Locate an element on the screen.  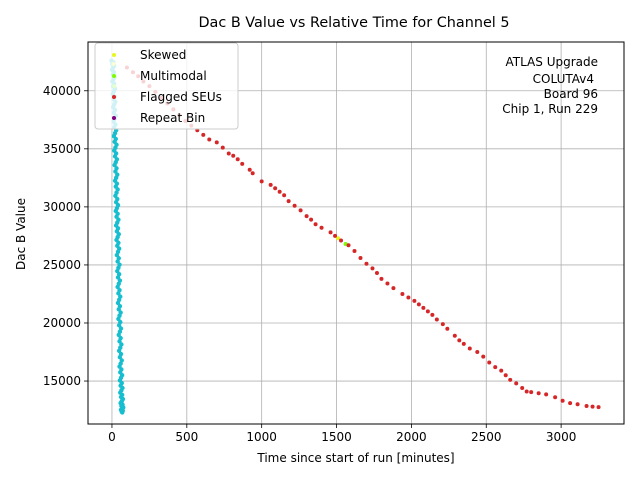
point-skewed is located at coordinates (338, 238).